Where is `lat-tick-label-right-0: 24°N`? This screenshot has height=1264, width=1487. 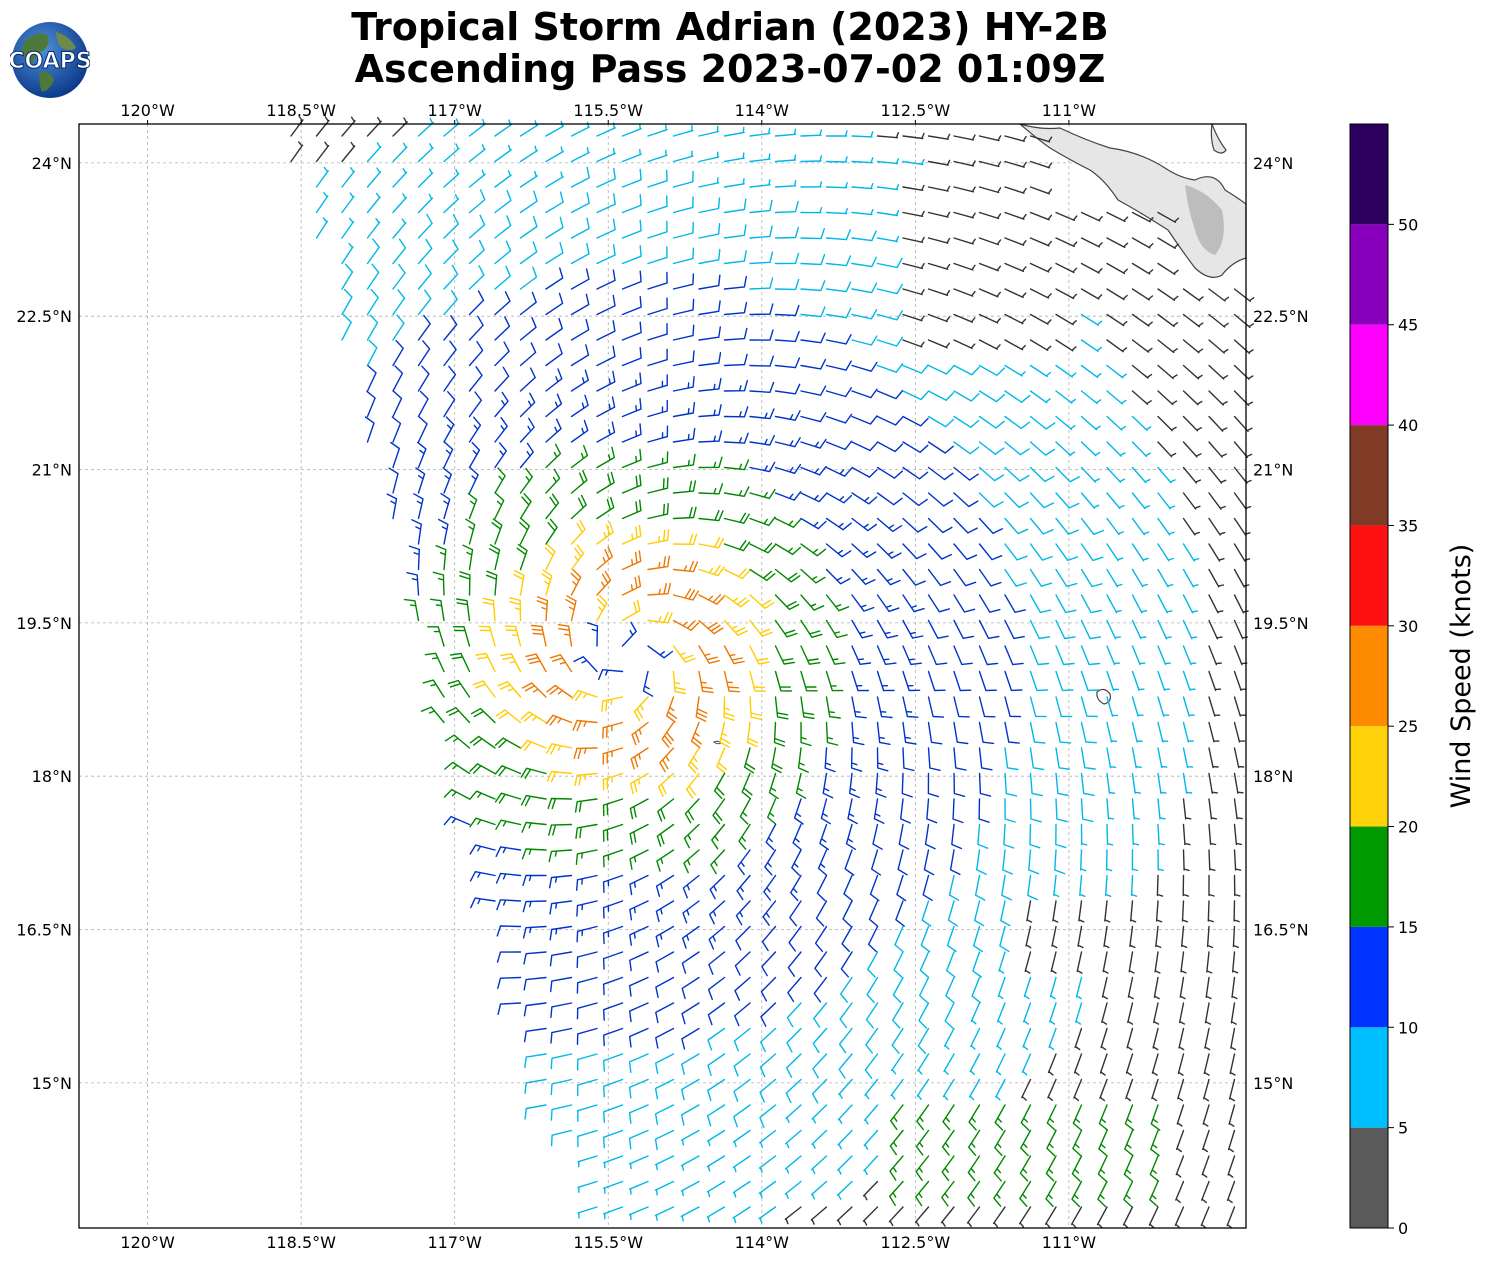 lat-tick-label-right-0: 24°N is located at coordinates (1273, 163).